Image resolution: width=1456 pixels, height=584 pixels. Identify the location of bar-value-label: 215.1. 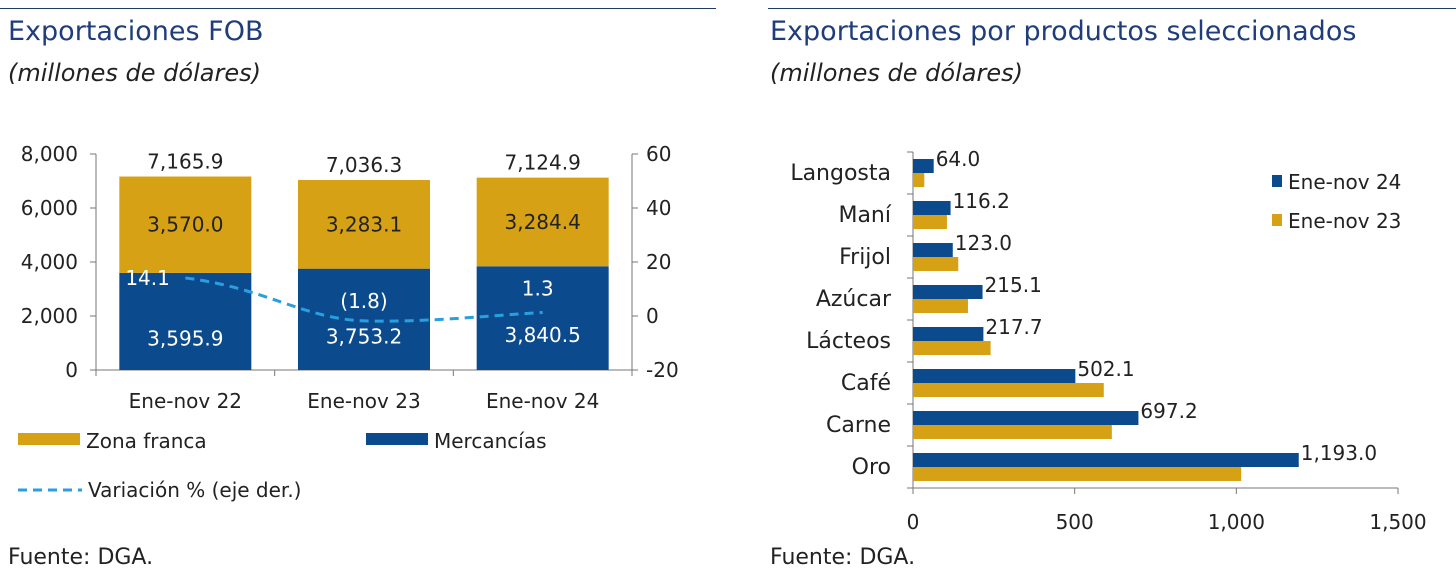
(1013, 285).